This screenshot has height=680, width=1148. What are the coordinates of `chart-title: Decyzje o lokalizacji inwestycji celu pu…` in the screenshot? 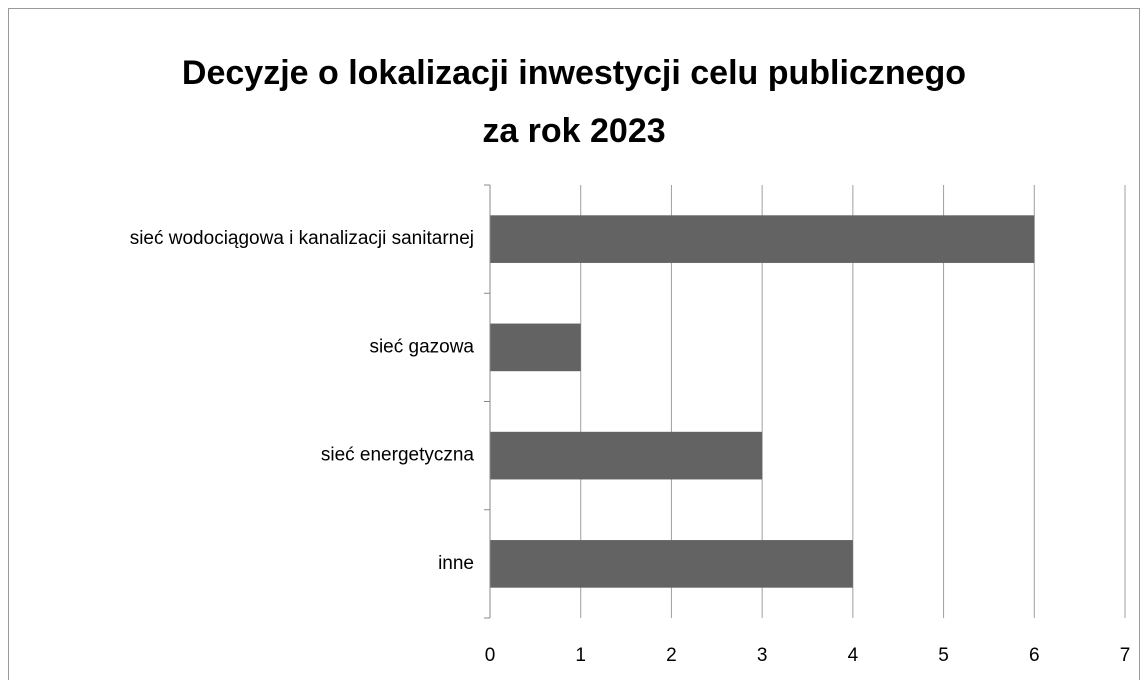 It's located at (574, 102).